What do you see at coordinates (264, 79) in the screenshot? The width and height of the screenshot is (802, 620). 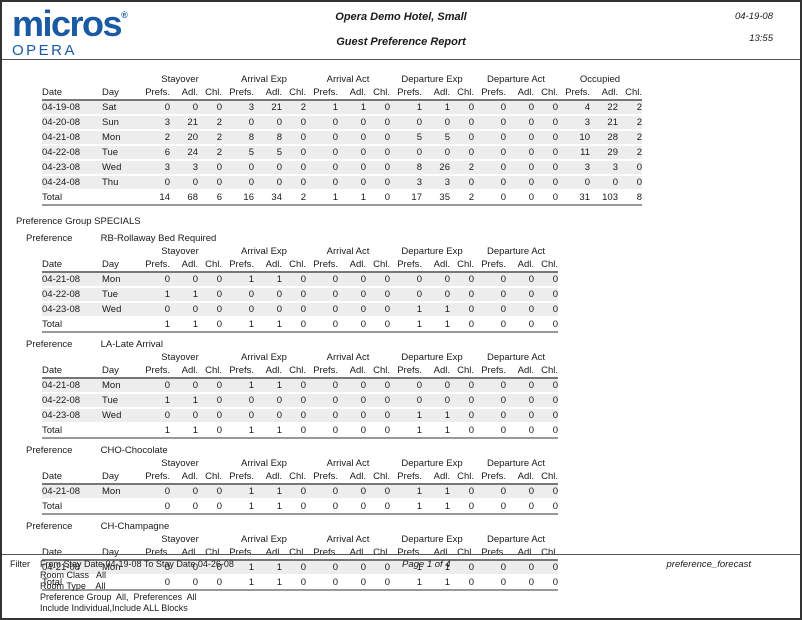 I see `column-group-header: Arrival Exp` at bounding box center [264, 79].